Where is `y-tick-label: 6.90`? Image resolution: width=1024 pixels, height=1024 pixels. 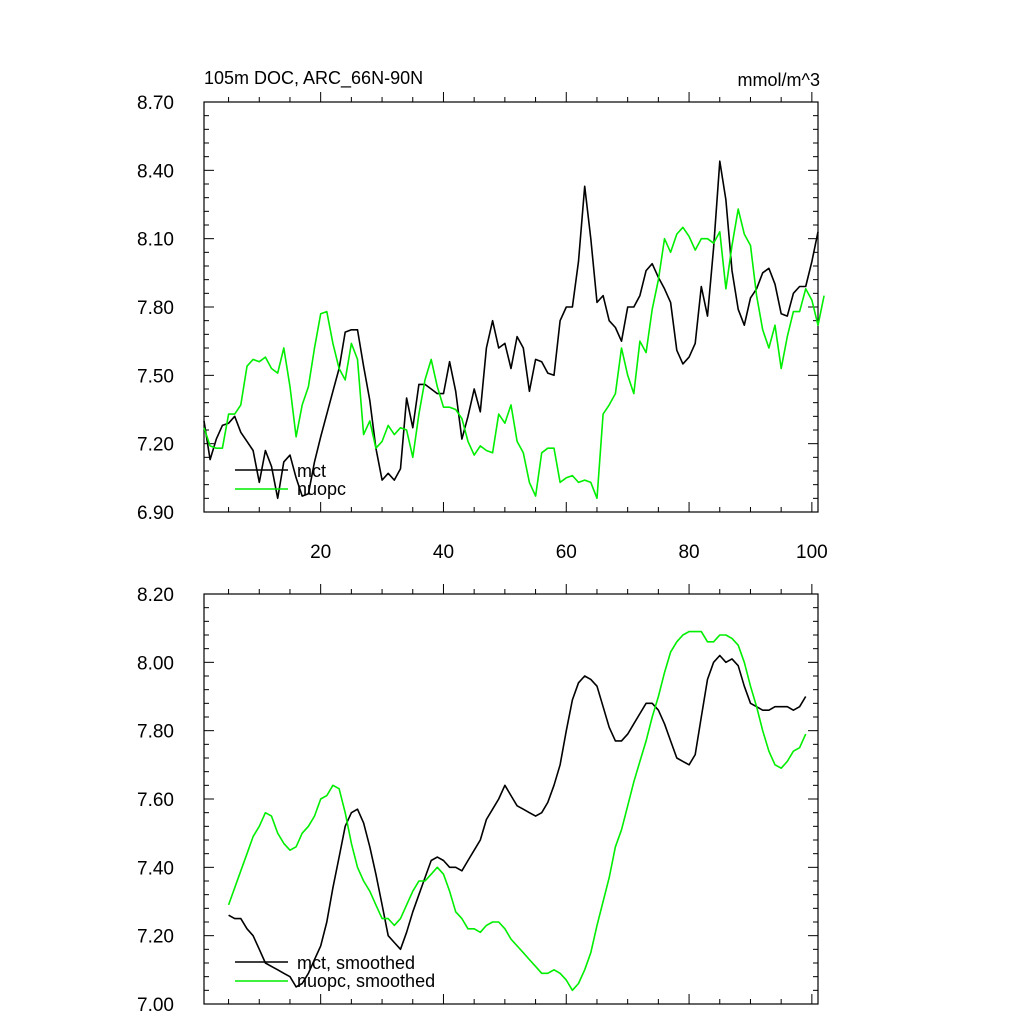
y-tick-label: 6.90 is located at coordinates (155, 513).